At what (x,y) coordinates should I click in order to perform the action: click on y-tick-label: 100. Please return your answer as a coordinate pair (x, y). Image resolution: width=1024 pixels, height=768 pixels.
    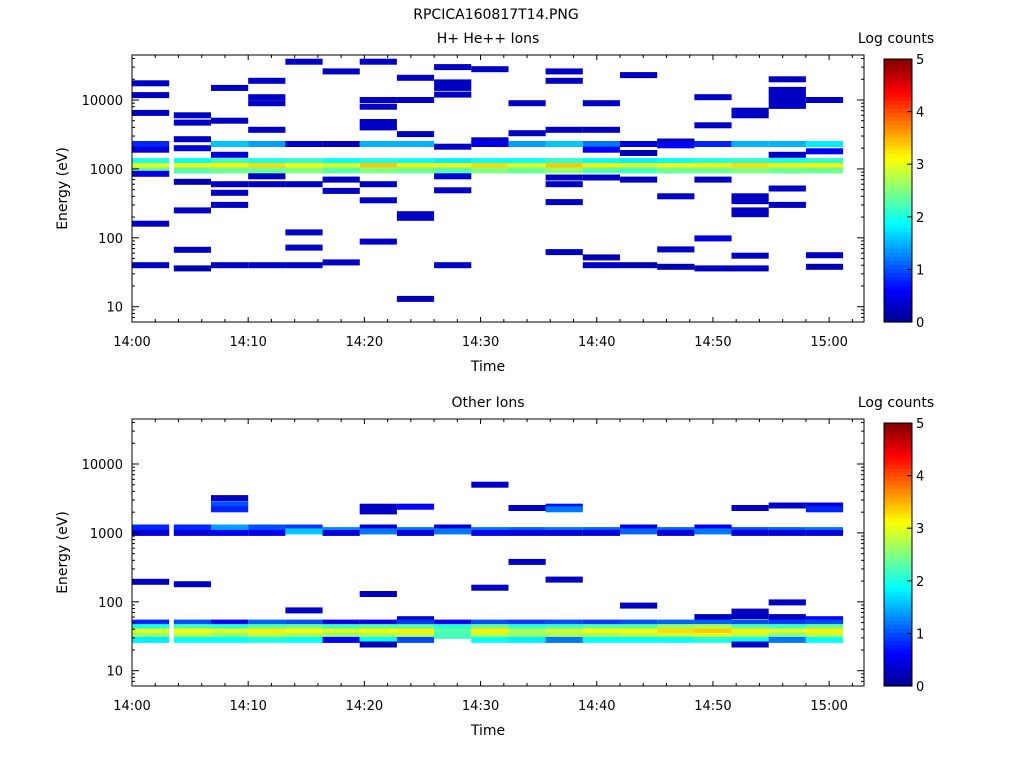
    Looking at the image, I should click on (110, 239).